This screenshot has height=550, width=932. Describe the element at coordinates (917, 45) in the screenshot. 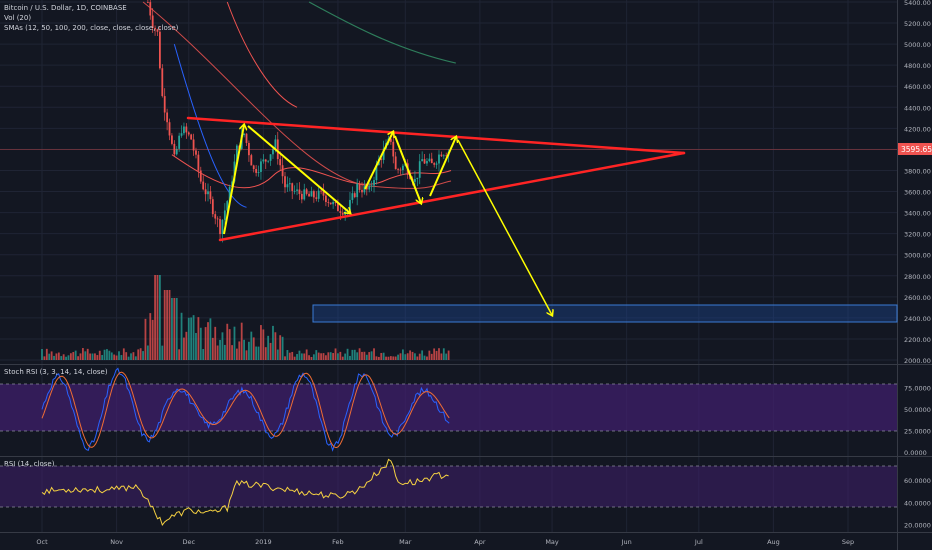

I see `price-tick-label: 5000.00` at that location.